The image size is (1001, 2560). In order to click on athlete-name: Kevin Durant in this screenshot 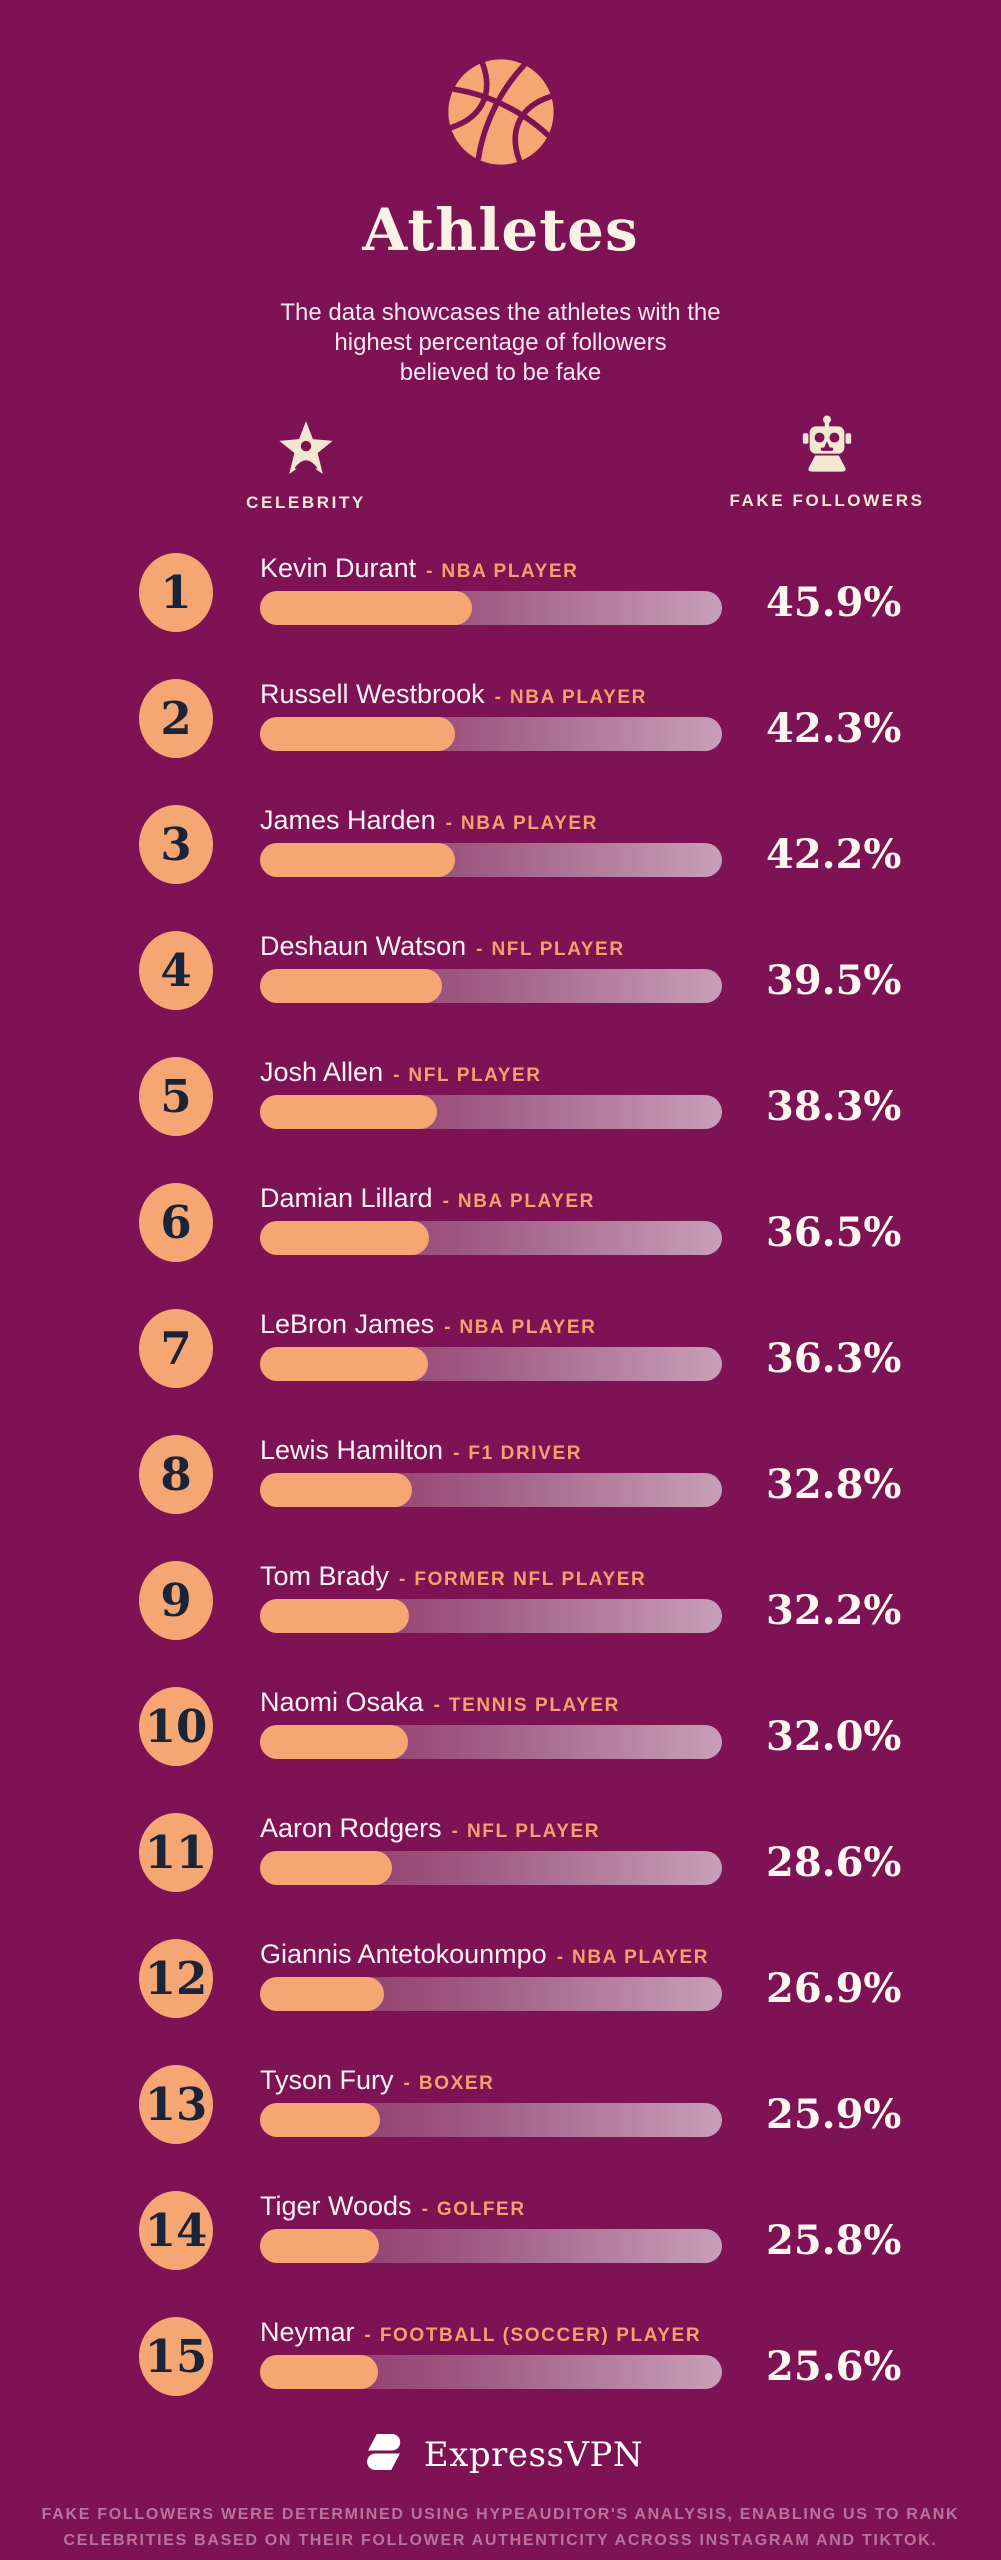, I will do `click(338, 568)`.